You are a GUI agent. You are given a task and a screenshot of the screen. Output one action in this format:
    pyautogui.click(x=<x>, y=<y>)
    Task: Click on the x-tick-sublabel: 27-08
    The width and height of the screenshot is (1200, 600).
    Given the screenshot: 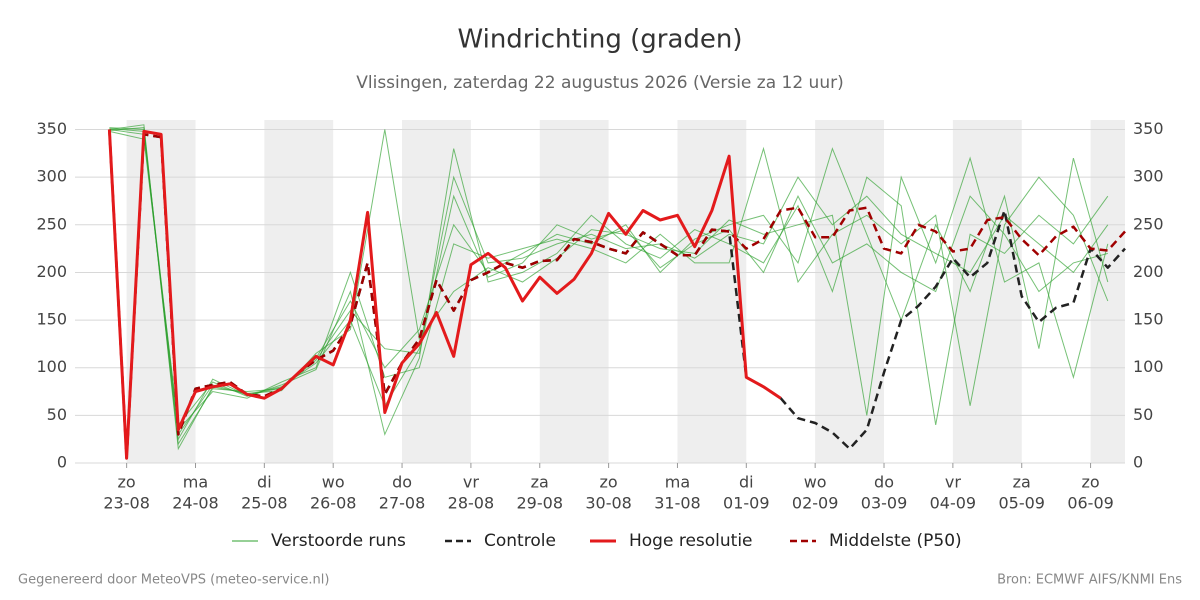 What is the action you would take?
    pyautogui.click(x=402, y=503)
    